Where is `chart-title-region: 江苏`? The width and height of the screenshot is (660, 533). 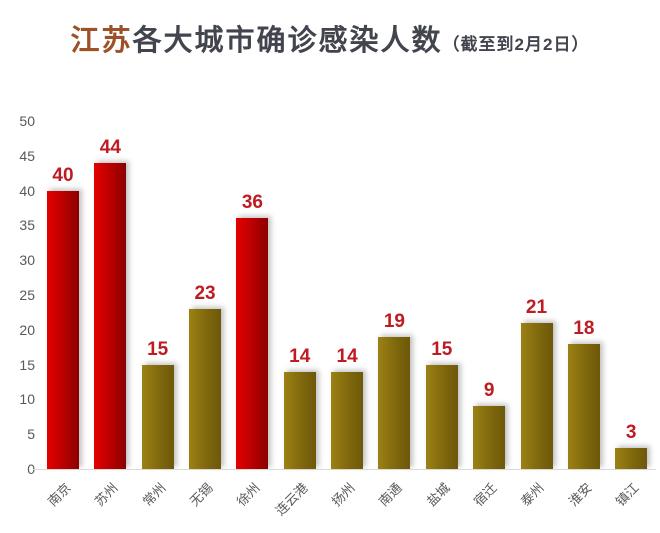 chart-title-region: 江苏 is located at coordinates (101, 41).